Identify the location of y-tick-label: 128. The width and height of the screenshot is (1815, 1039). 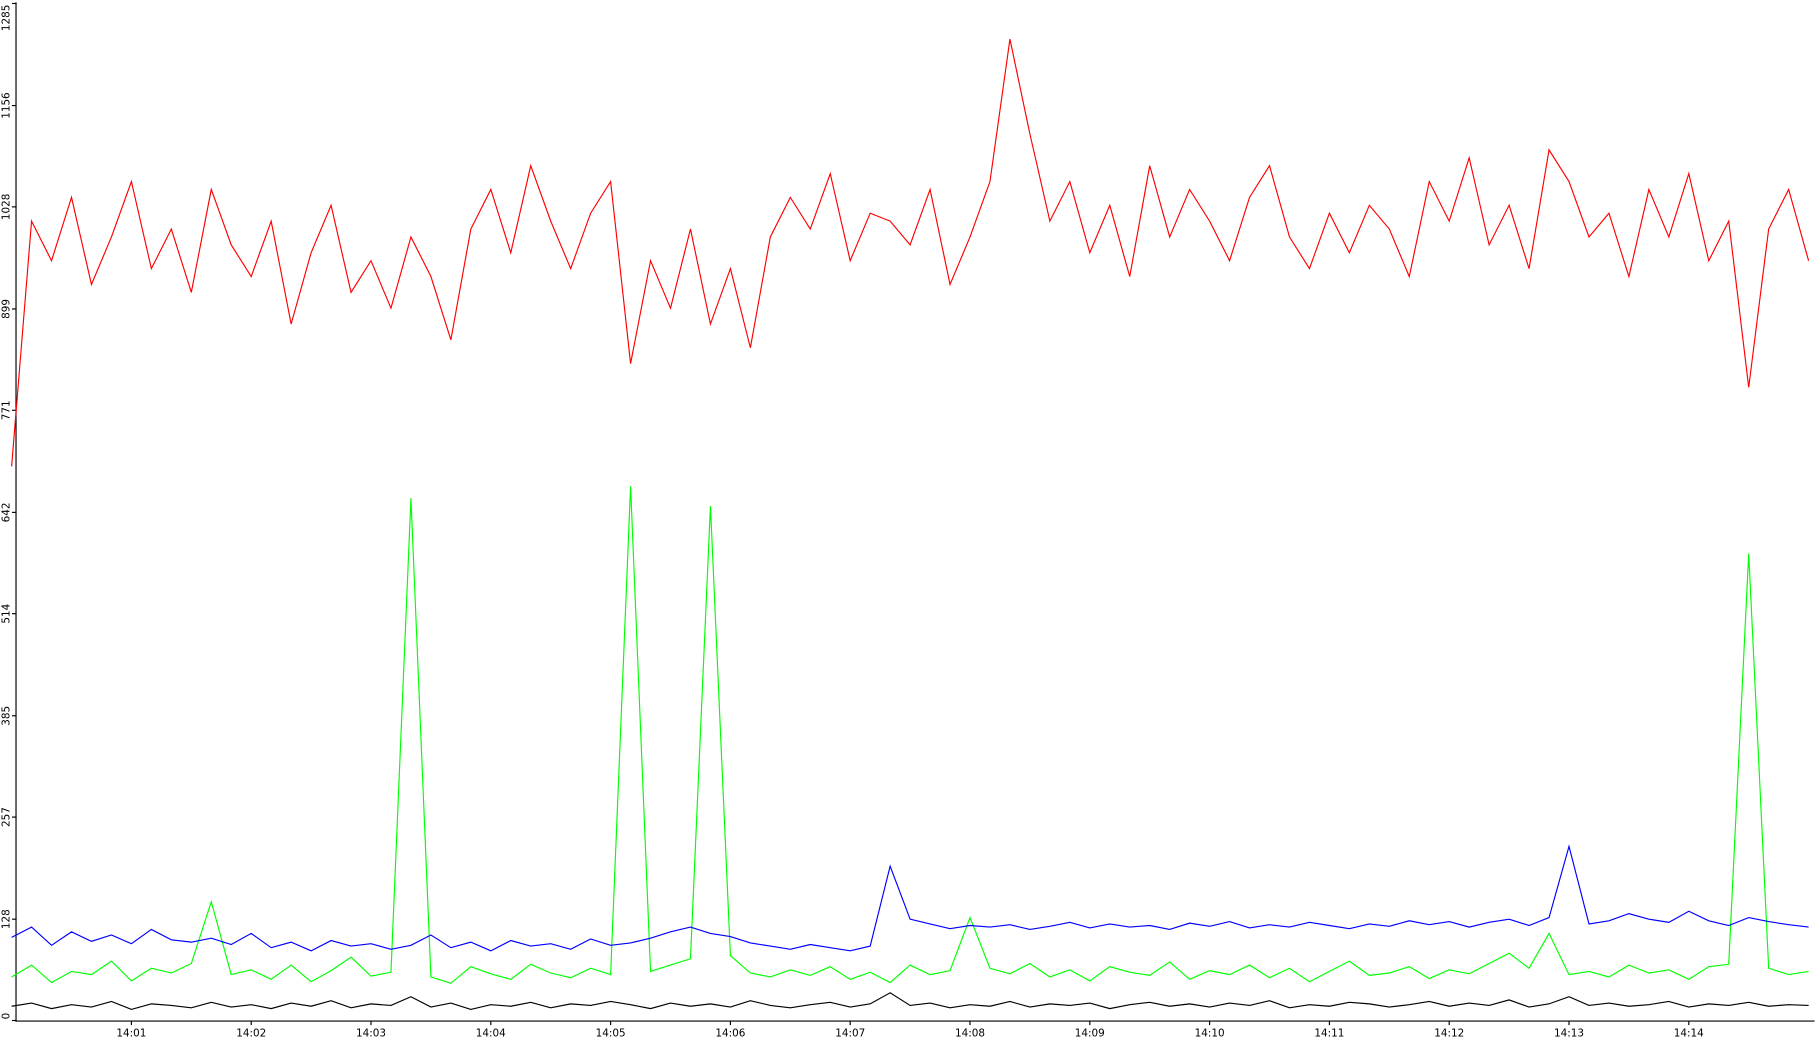
(7, 919).